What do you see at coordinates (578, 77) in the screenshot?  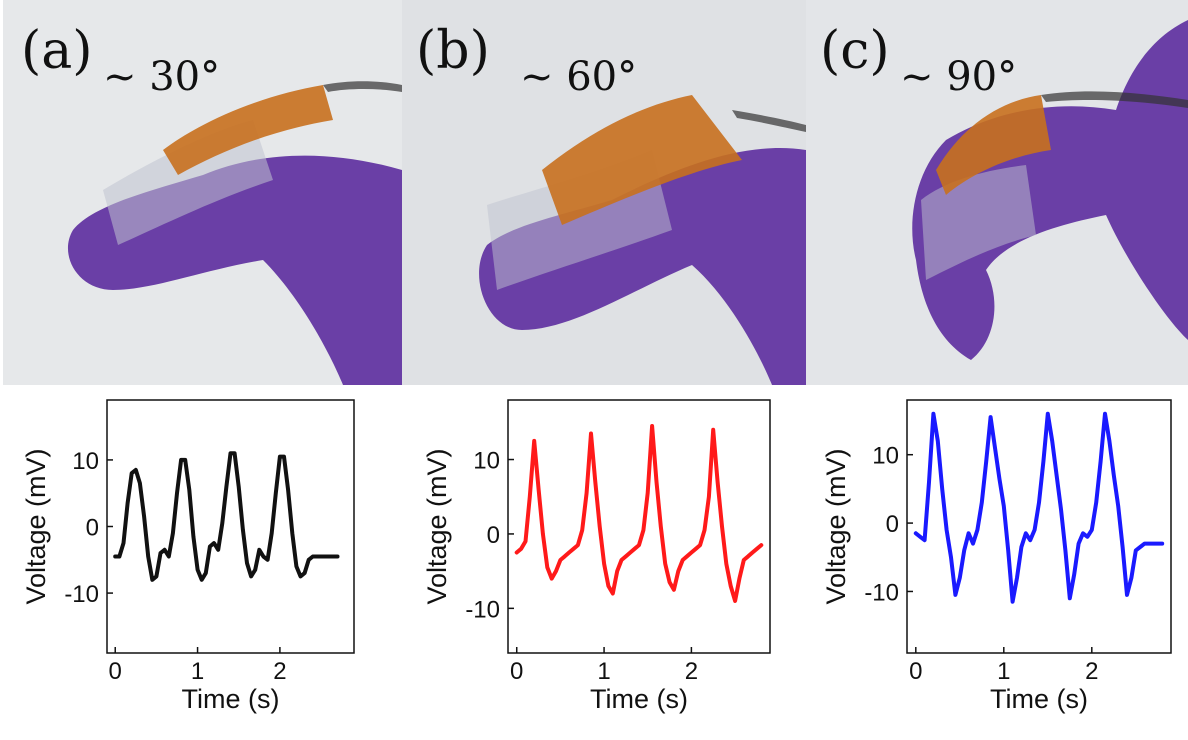 I see `angle-label-b: ~ 60°` at bounding box center [578, 77].